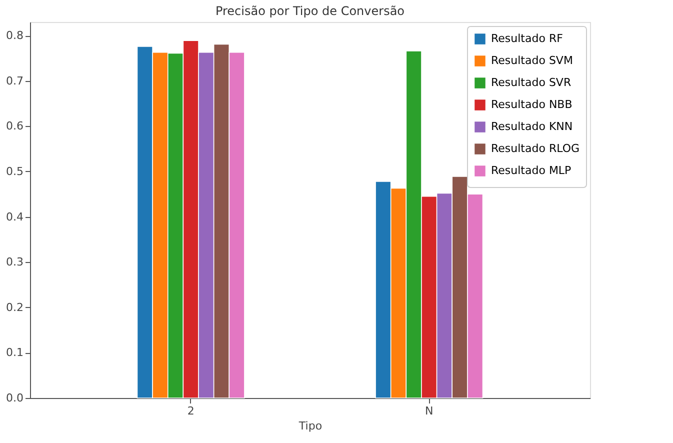  Describe the element at coordinates (15, 262) in the screenshot. I see `y-tick-label: 0.3` at that location.